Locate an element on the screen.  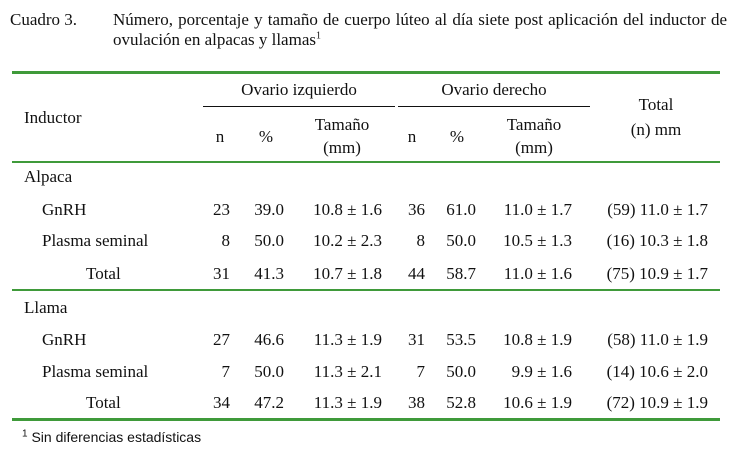
caption-number: Cuadro 3. is located at coordinates (44, 19).